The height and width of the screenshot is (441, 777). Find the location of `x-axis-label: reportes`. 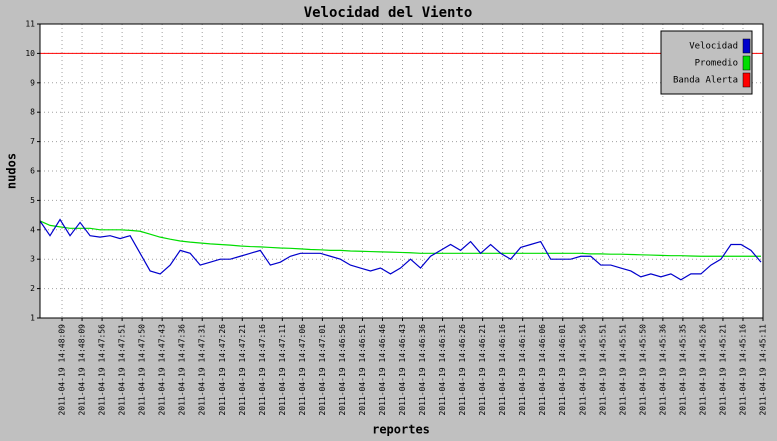

x-axis-label: reportes is located at coordinates (401, 430).